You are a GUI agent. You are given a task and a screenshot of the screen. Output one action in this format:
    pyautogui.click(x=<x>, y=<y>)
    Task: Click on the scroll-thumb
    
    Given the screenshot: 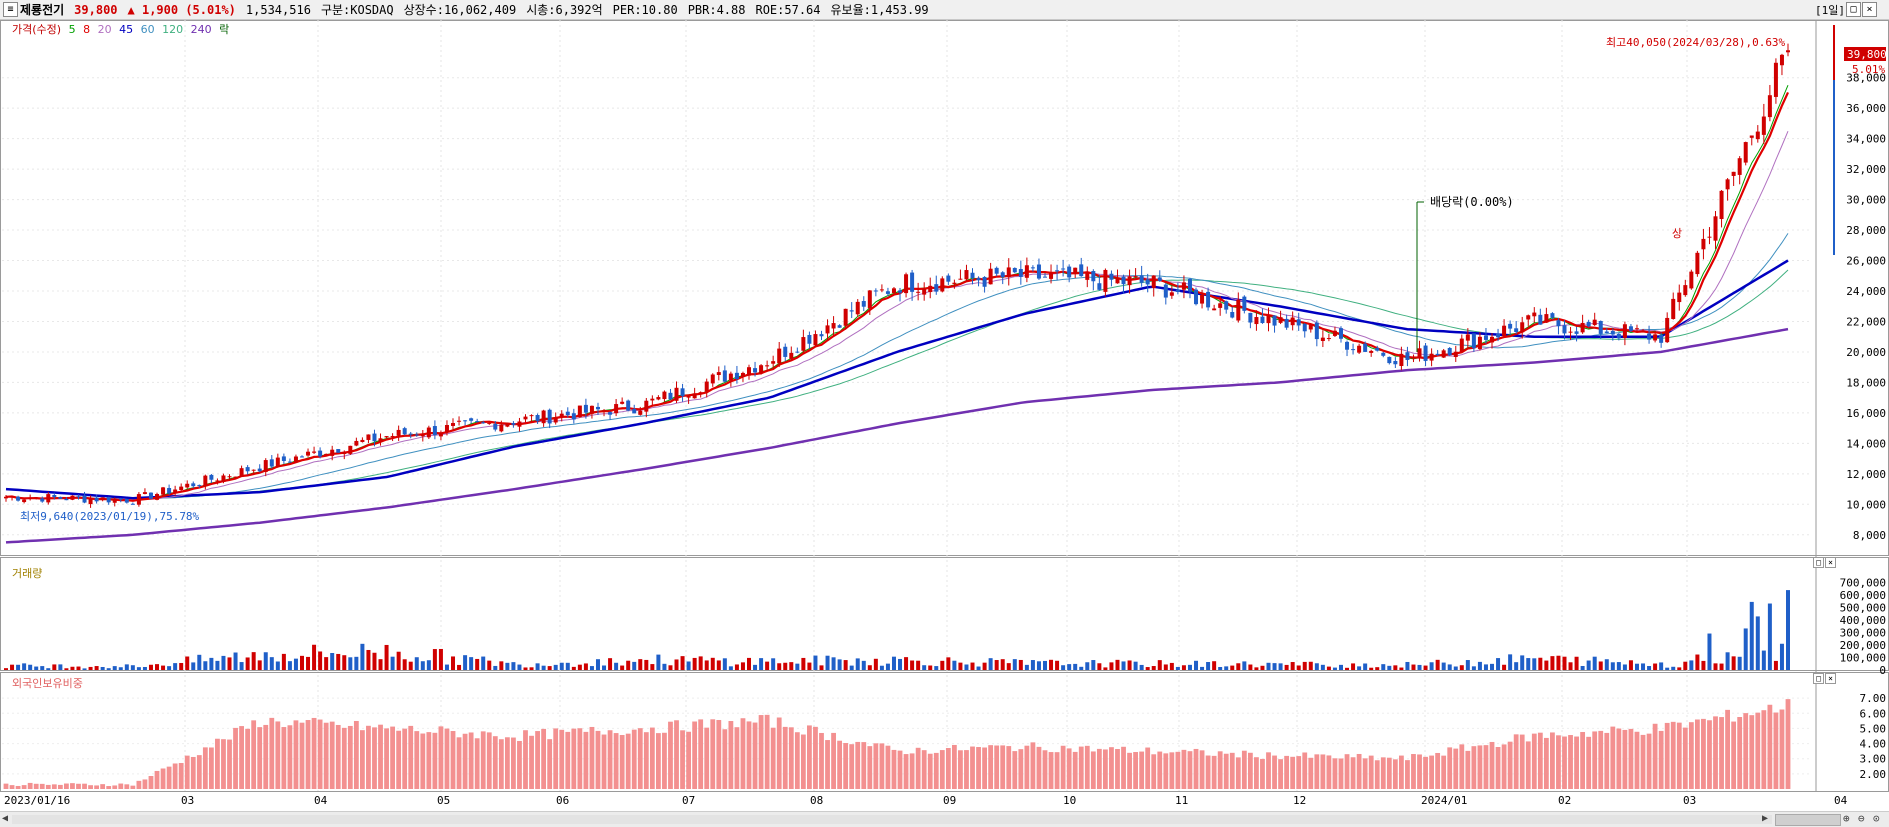 What is the action you would take?
    pyautogui.click(x=1808, y=820)
    